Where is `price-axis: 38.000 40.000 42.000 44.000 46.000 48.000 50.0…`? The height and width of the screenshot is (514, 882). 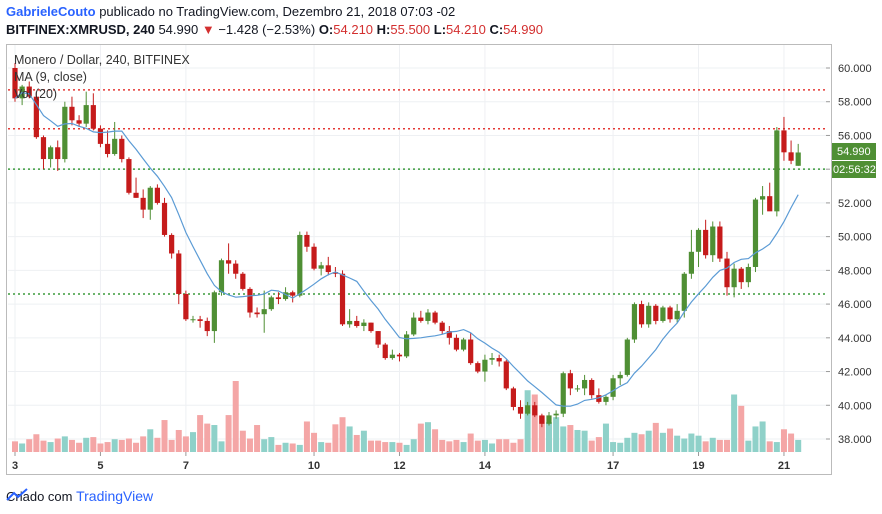
price-axis: 38.000 40.000 42.000 44.000 46.000 48.000 50.0… is located at coordinates (849, 254).